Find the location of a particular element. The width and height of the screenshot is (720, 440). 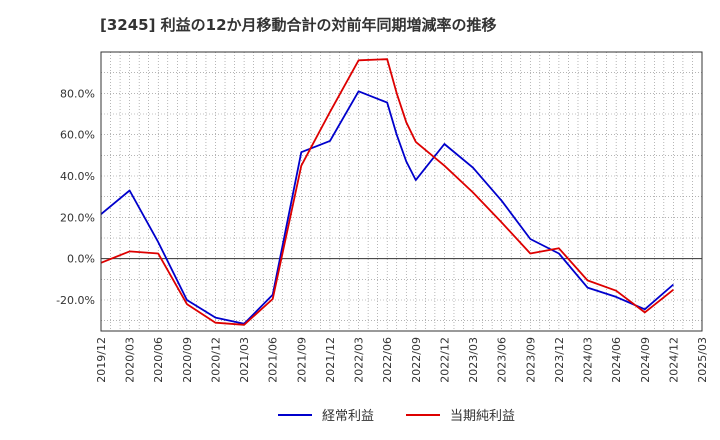

y-tick-label: 80.0% is located at coordinates (77, 93).